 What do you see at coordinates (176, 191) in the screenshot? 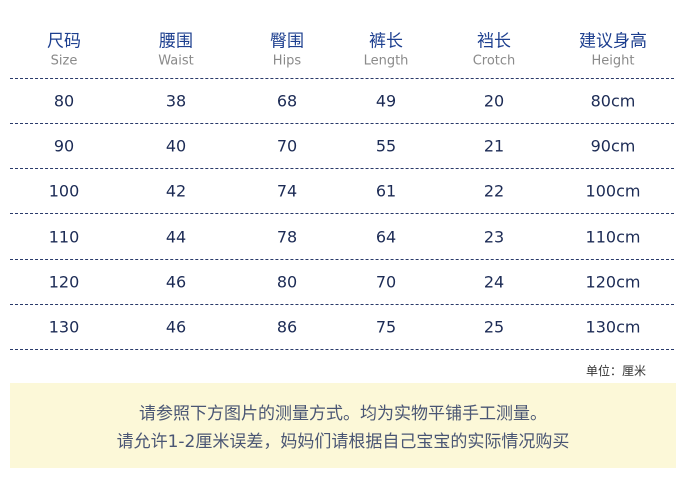
I see `table-cell: 42` at bounding box center [176, 191].